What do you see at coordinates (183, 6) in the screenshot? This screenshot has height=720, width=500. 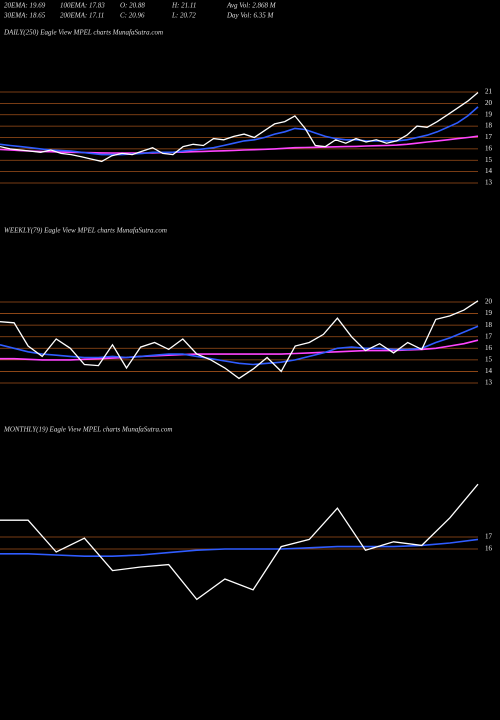 I see `header-stat: H: 21.11` at bounding box center [183, 6].